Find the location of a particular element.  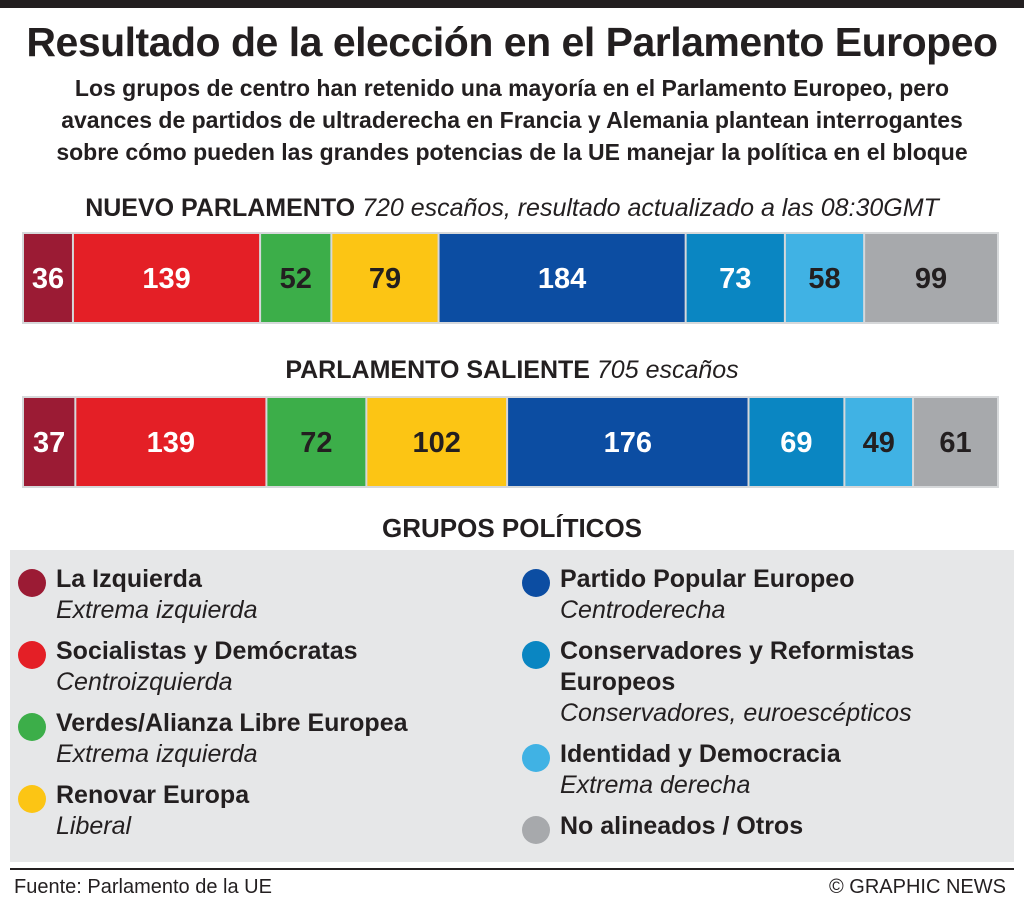

legend-item-name: Verdes/Alianza Libre Europea is located at coordinates (232, 723).